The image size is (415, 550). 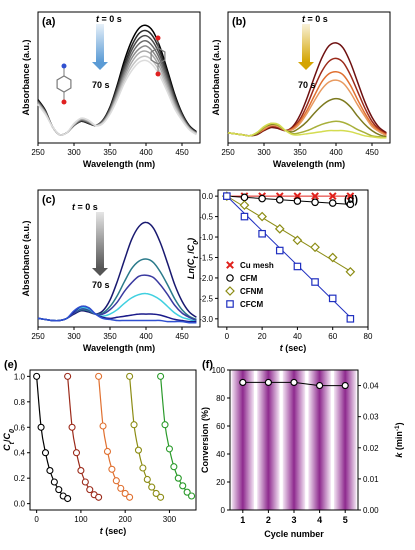 What do you see at coordinates (262, 336) in the screenshot?
I see `panel-d-xtick-label: 20` at bounding box center [262, 336].